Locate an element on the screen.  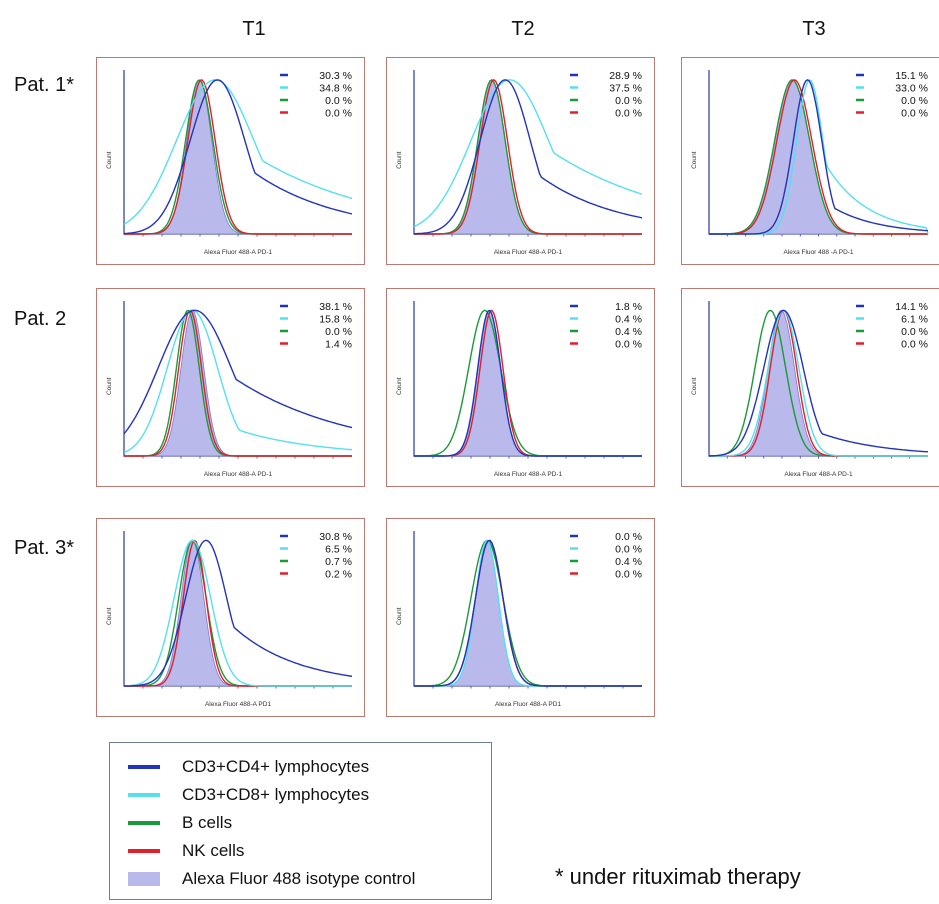
percent-label-cd4: 15.1 % is located at coordinates (911, 76).